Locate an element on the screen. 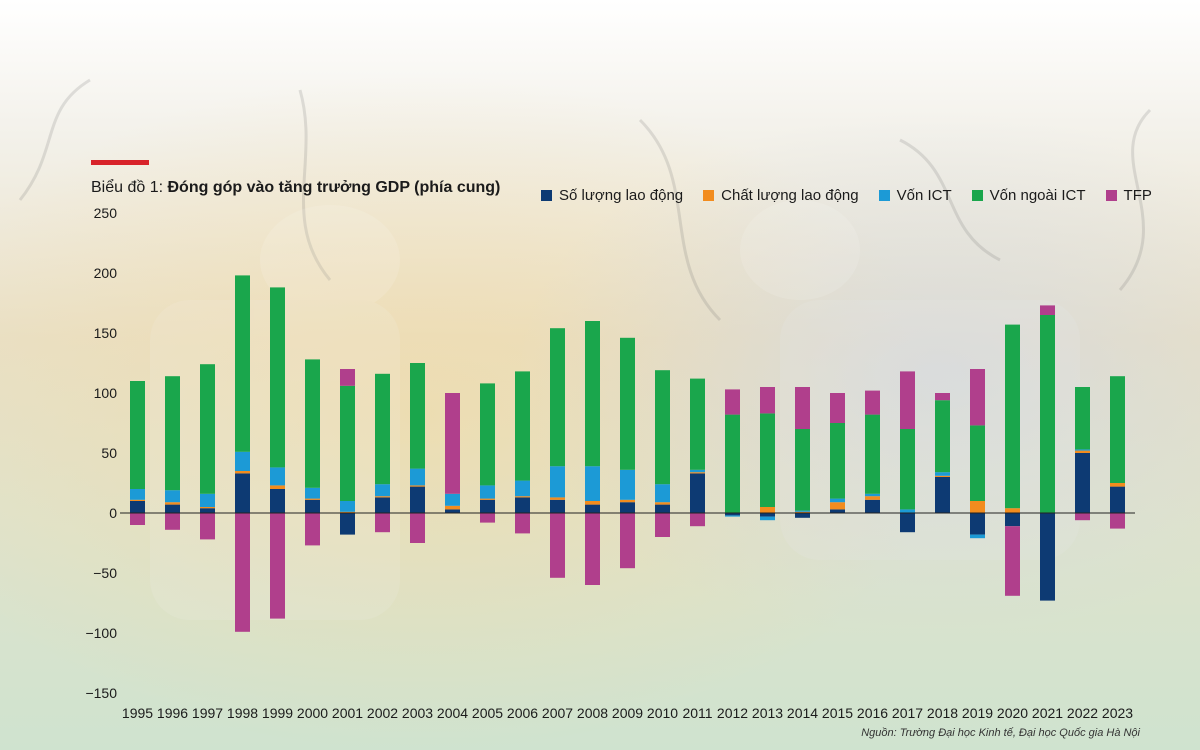  bar-segment-labor_quantity-2002 is located at coordinates (382, 505).